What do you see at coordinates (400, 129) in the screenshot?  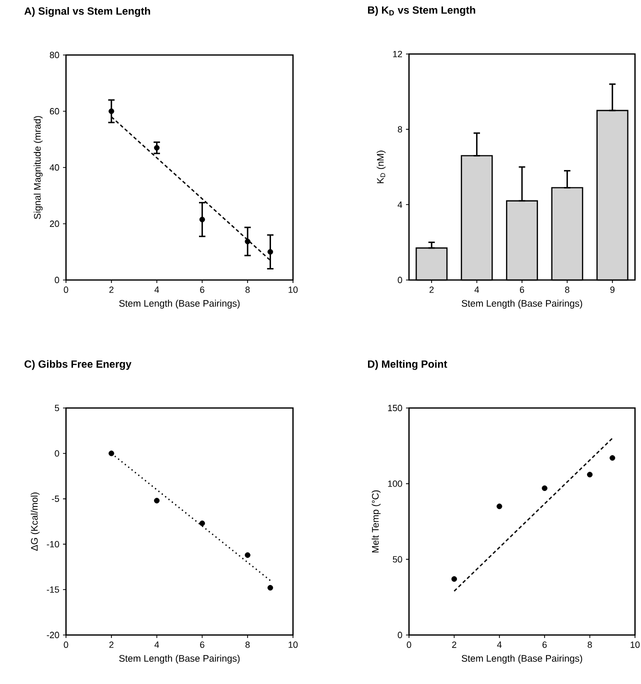 I see `y-tick-label: 8` at bounding box center [400, 129].